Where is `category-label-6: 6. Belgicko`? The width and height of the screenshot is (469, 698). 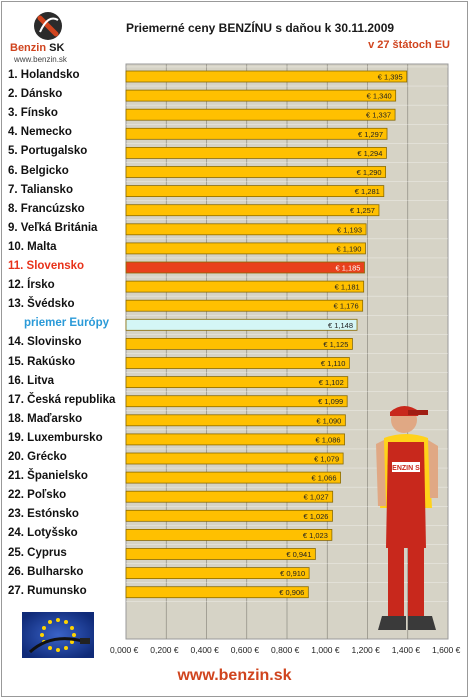
category-label-6: 6. Belgicko is located at coordinates (38, 170).